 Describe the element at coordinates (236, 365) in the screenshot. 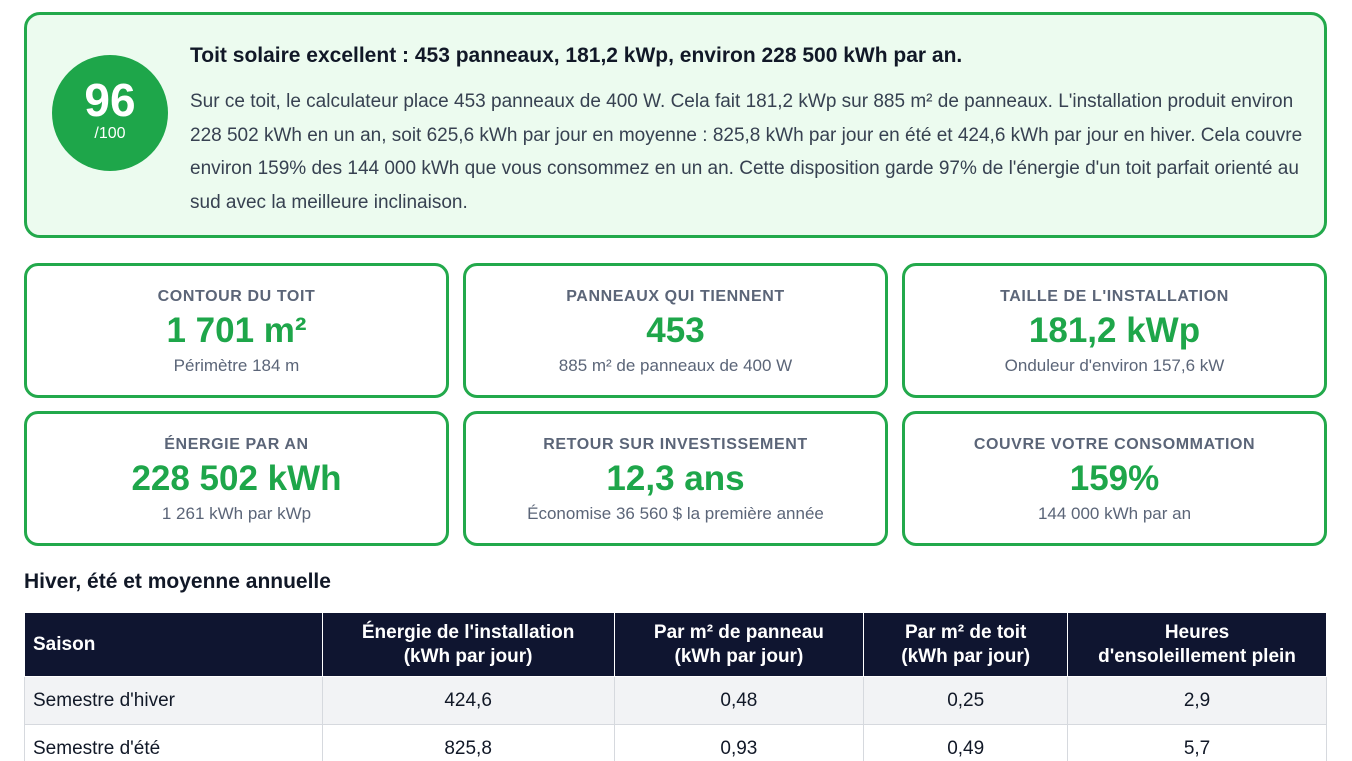

I see `card-subtext: Périmètre 184 m` at that location.